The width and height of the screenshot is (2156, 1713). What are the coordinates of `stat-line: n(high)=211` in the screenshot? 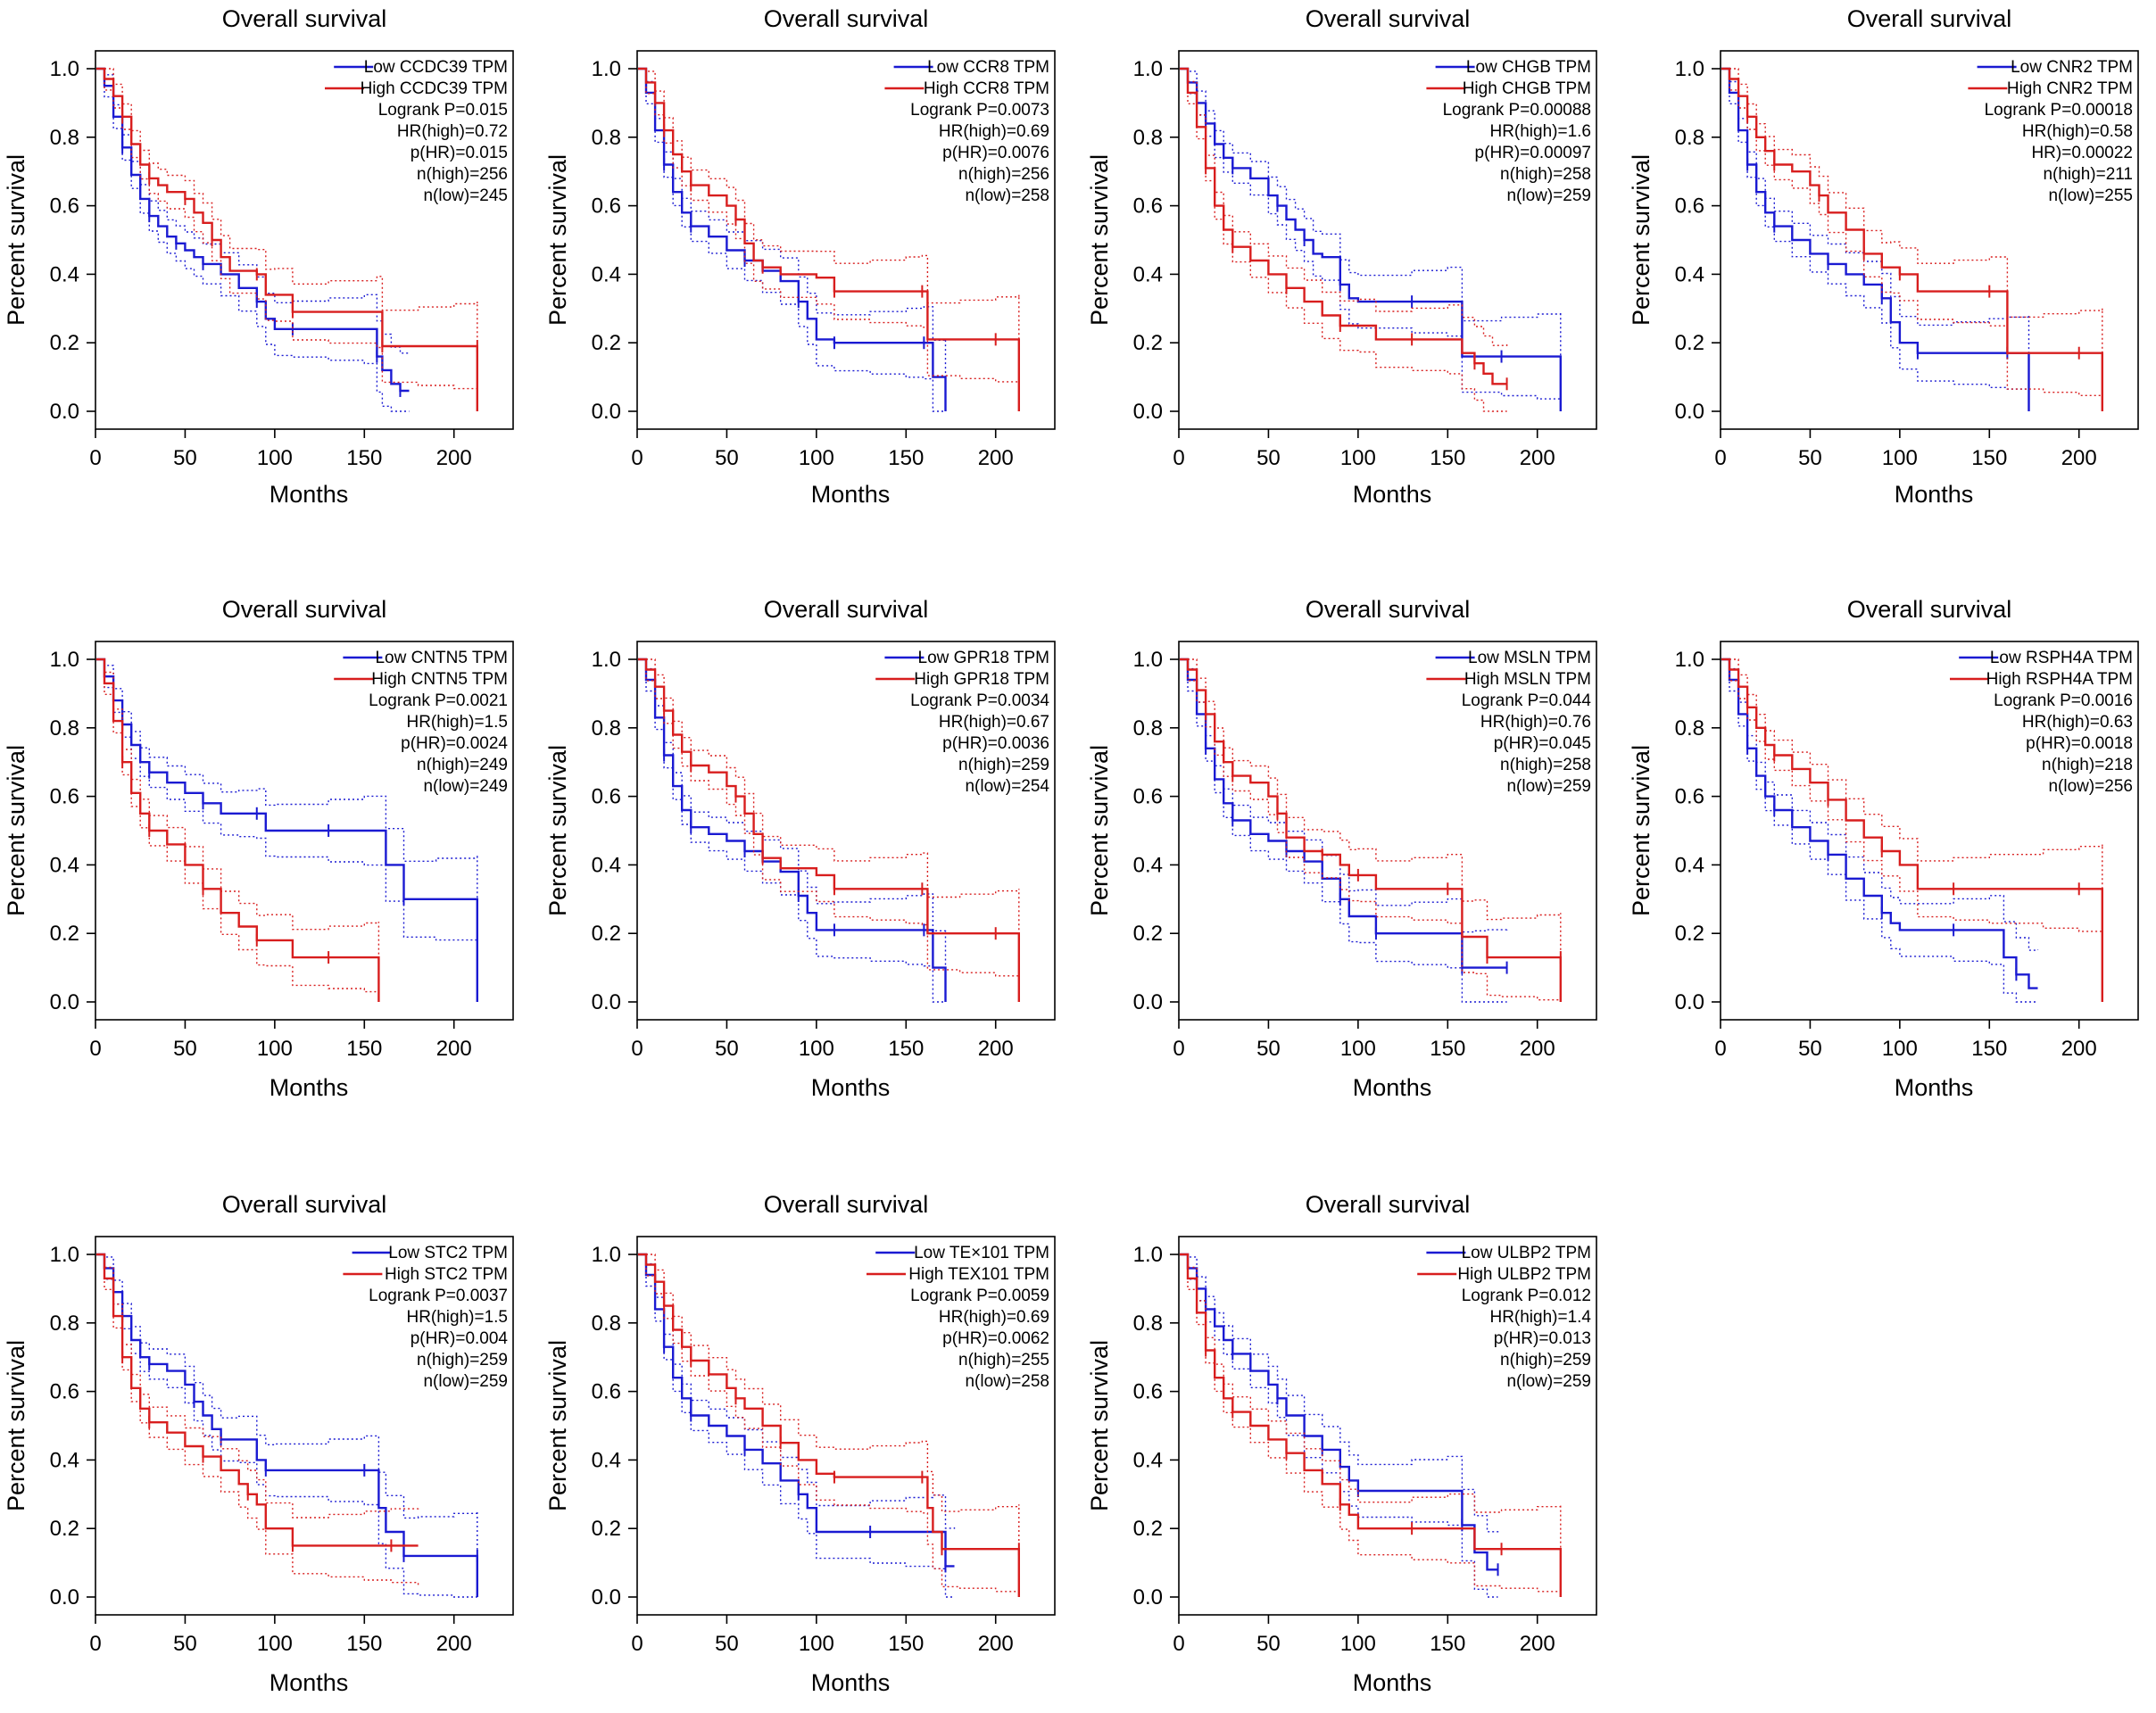 It's located at (2088, 175).